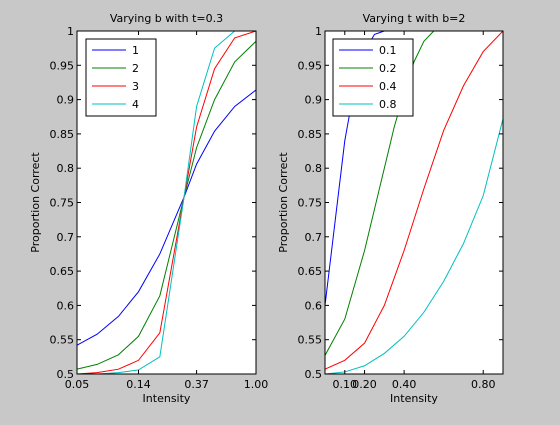 This screenshot has height=425, width=560. Describe the element at coordinates (483, 384) in the screenshot. I see `x-tick-label: 0.80` at that location.